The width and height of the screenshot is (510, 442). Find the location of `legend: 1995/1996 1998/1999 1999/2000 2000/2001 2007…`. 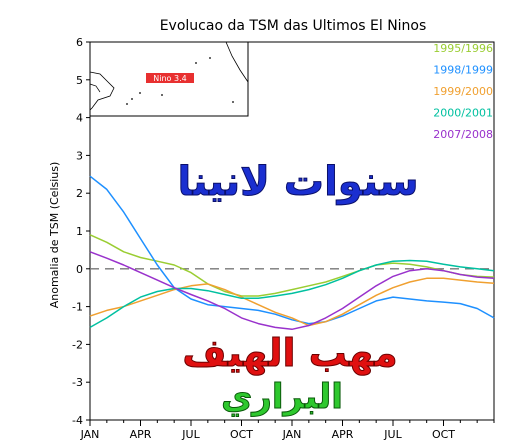

legend: 1995/1996 1998/1999 1999/2000 2000/2001 2007… is located at coordinates (463, 91).